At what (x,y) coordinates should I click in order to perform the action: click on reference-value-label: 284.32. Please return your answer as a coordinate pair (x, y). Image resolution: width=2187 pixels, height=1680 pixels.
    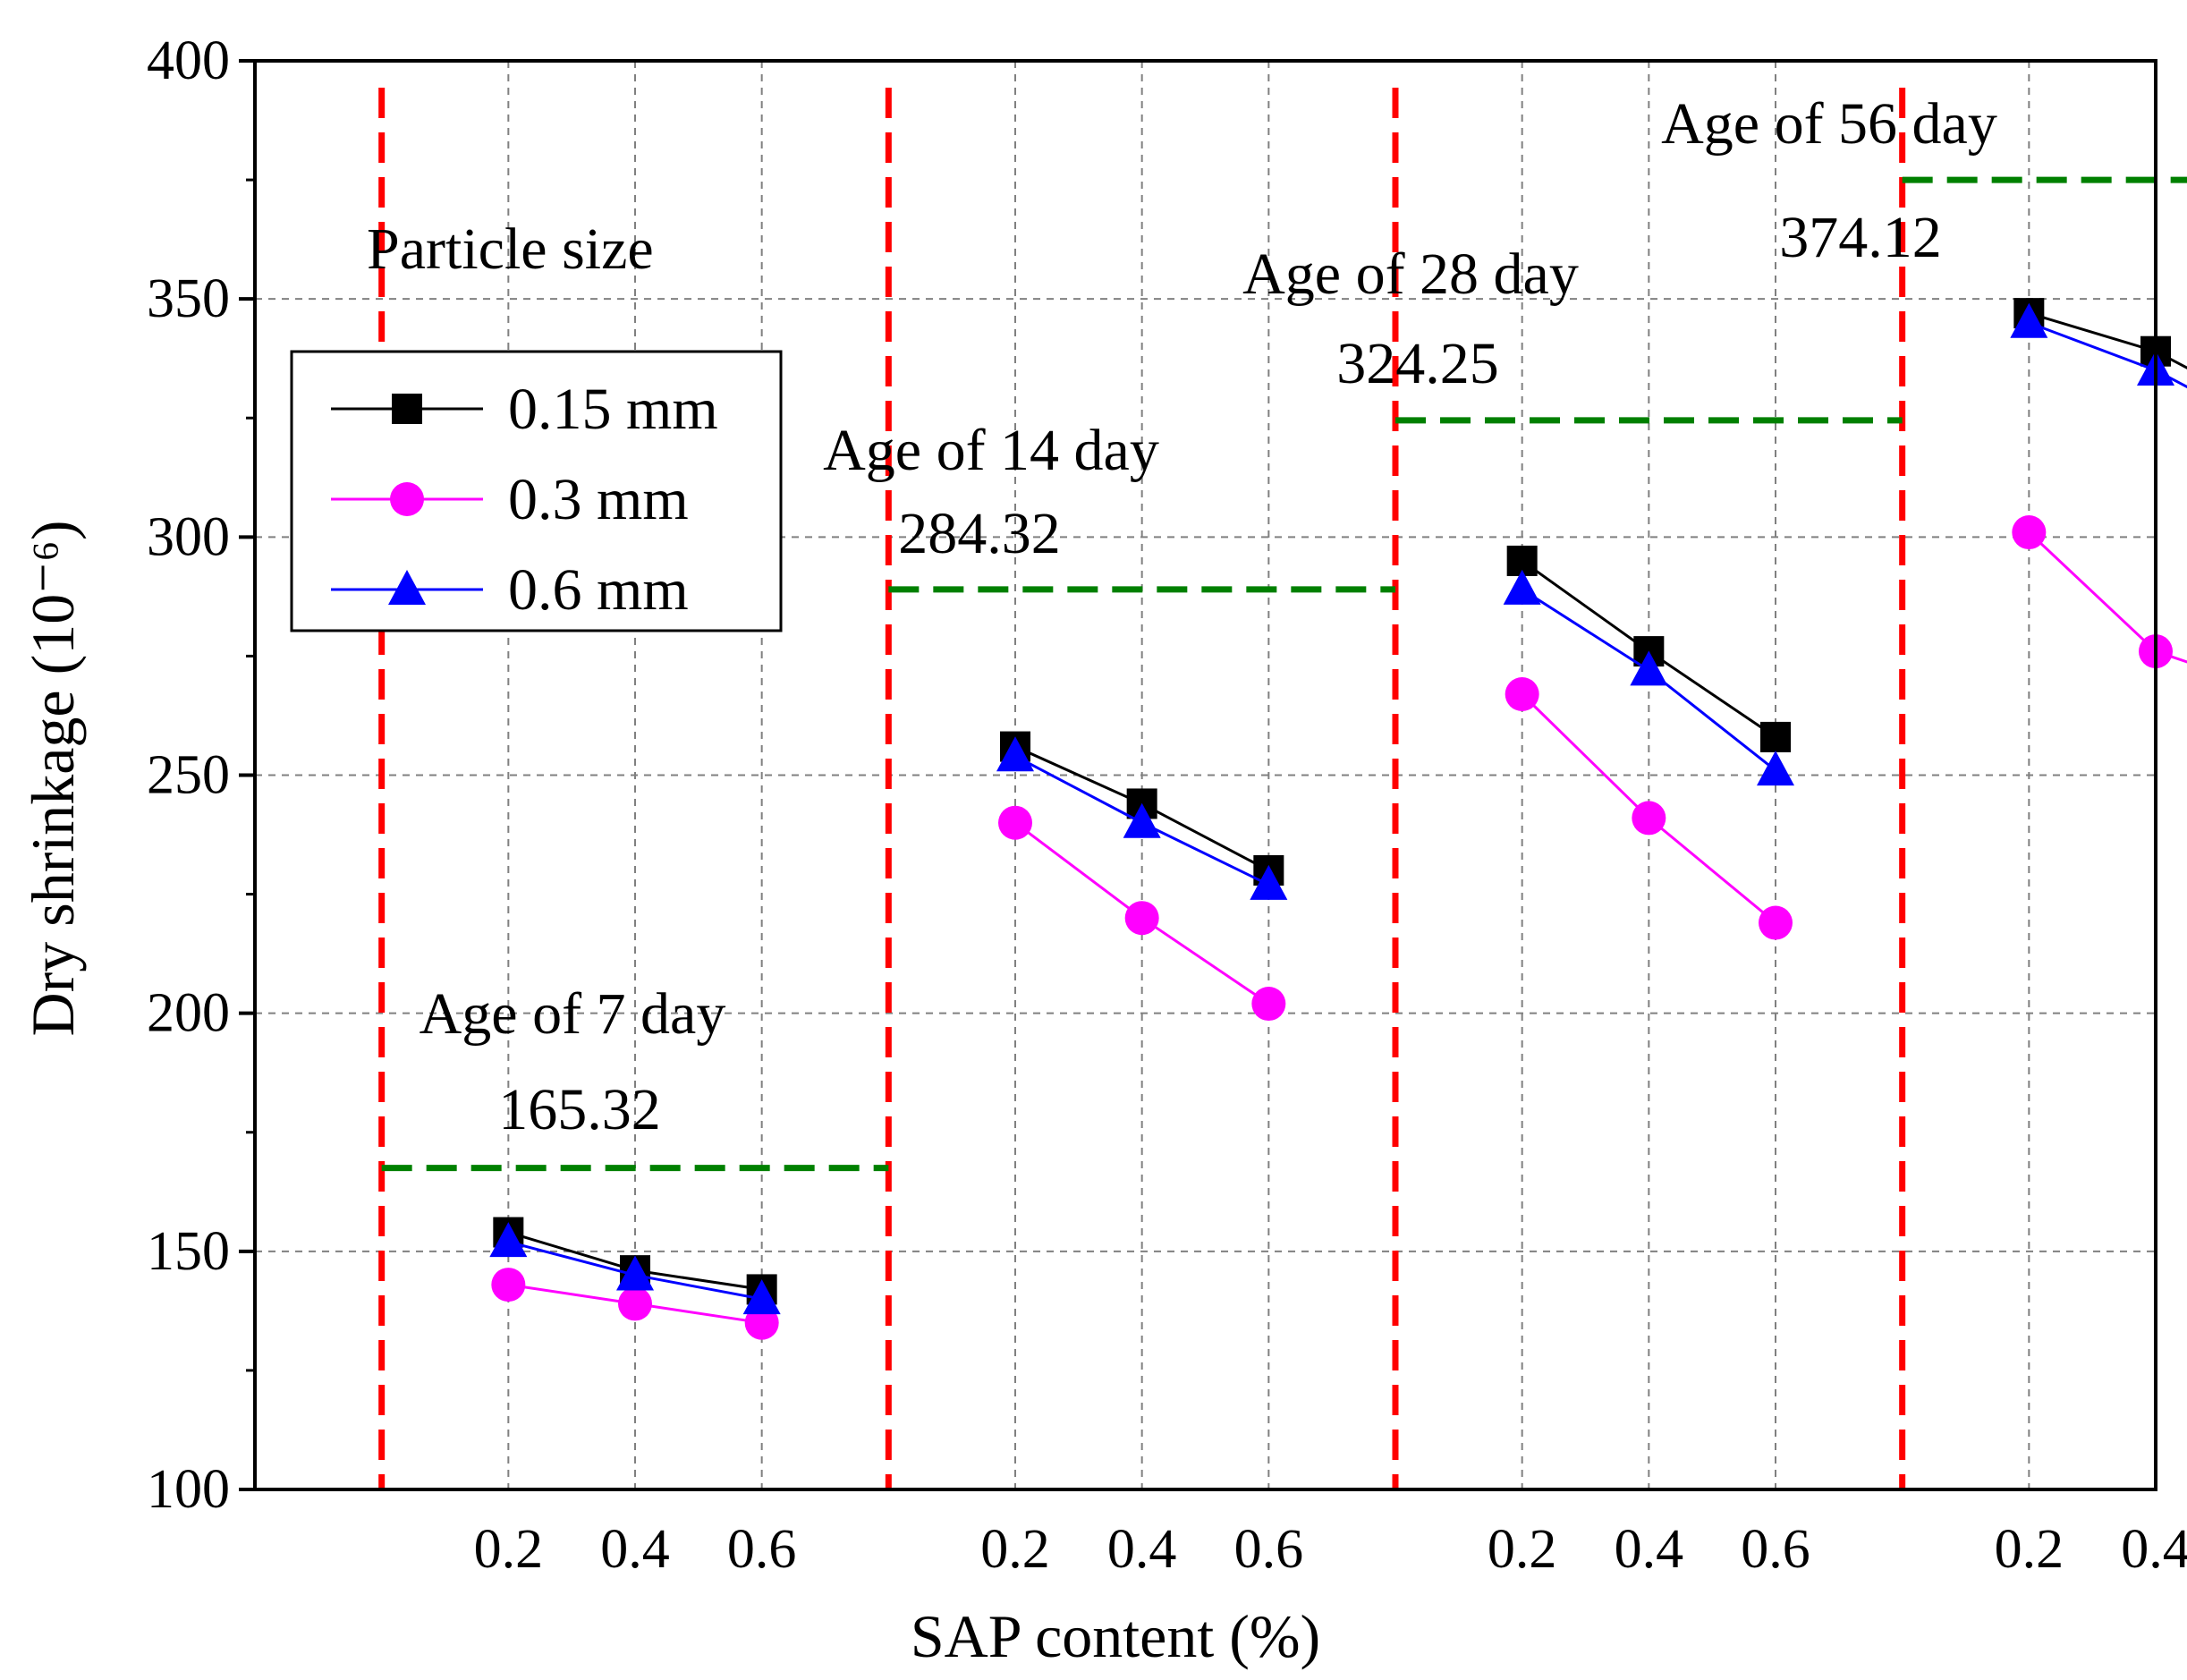
    Looking at the image, I should click on (980, 533).